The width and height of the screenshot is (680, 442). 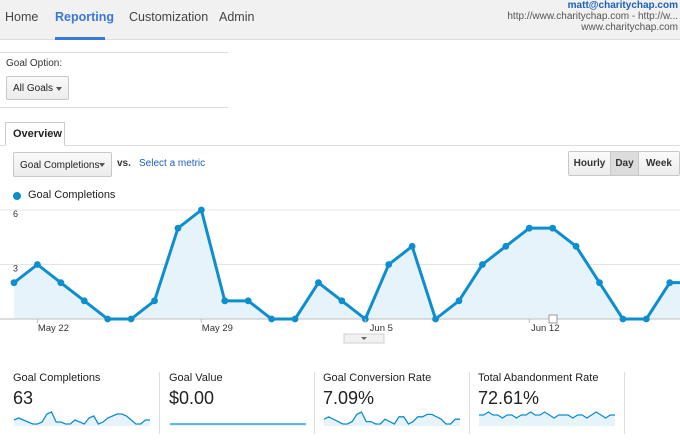 What do you see at coordinates (622, 5) in the screenshot?
I see `account-email: matt@charitychap.com` at bounding box center [622, 5].